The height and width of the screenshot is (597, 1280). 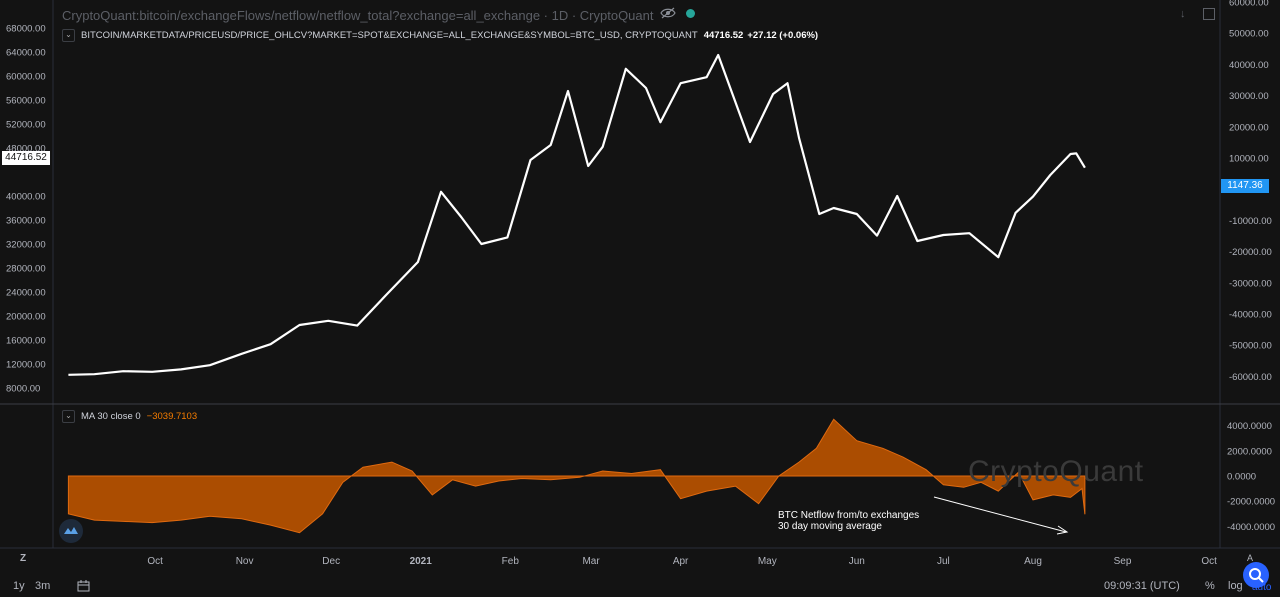 What do you see at coordinates (26, 53) in the screenshot?
I see `left-axis-tick: 64000.00` at bounding box center [26, 53].